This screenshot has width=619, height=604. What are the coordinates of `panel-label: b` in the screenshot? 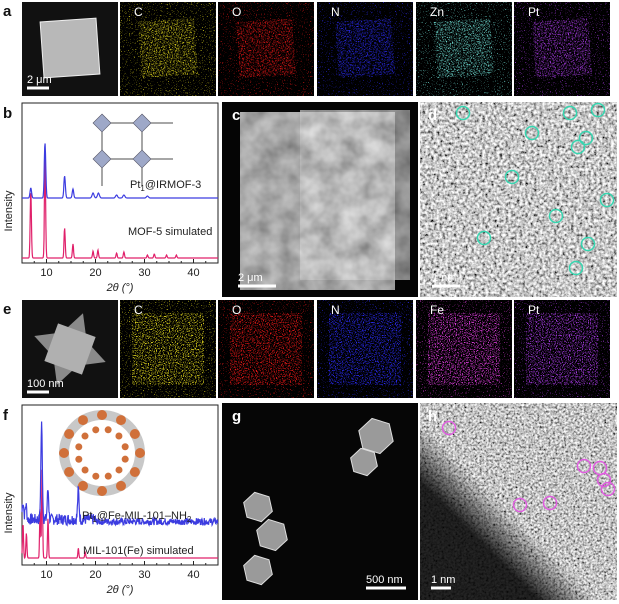 It's located at (7, 113).